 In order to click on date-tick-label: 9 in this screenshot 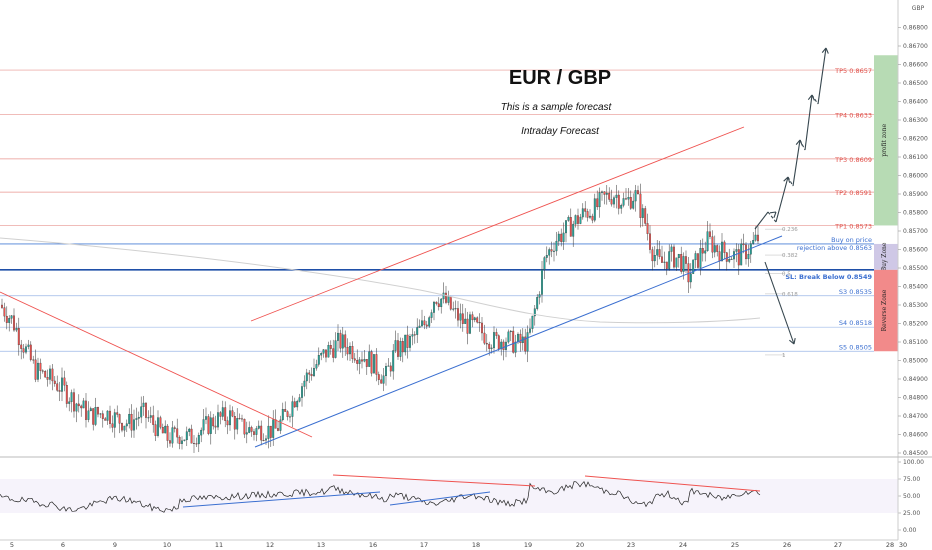, I will do `click(115, 545)`.